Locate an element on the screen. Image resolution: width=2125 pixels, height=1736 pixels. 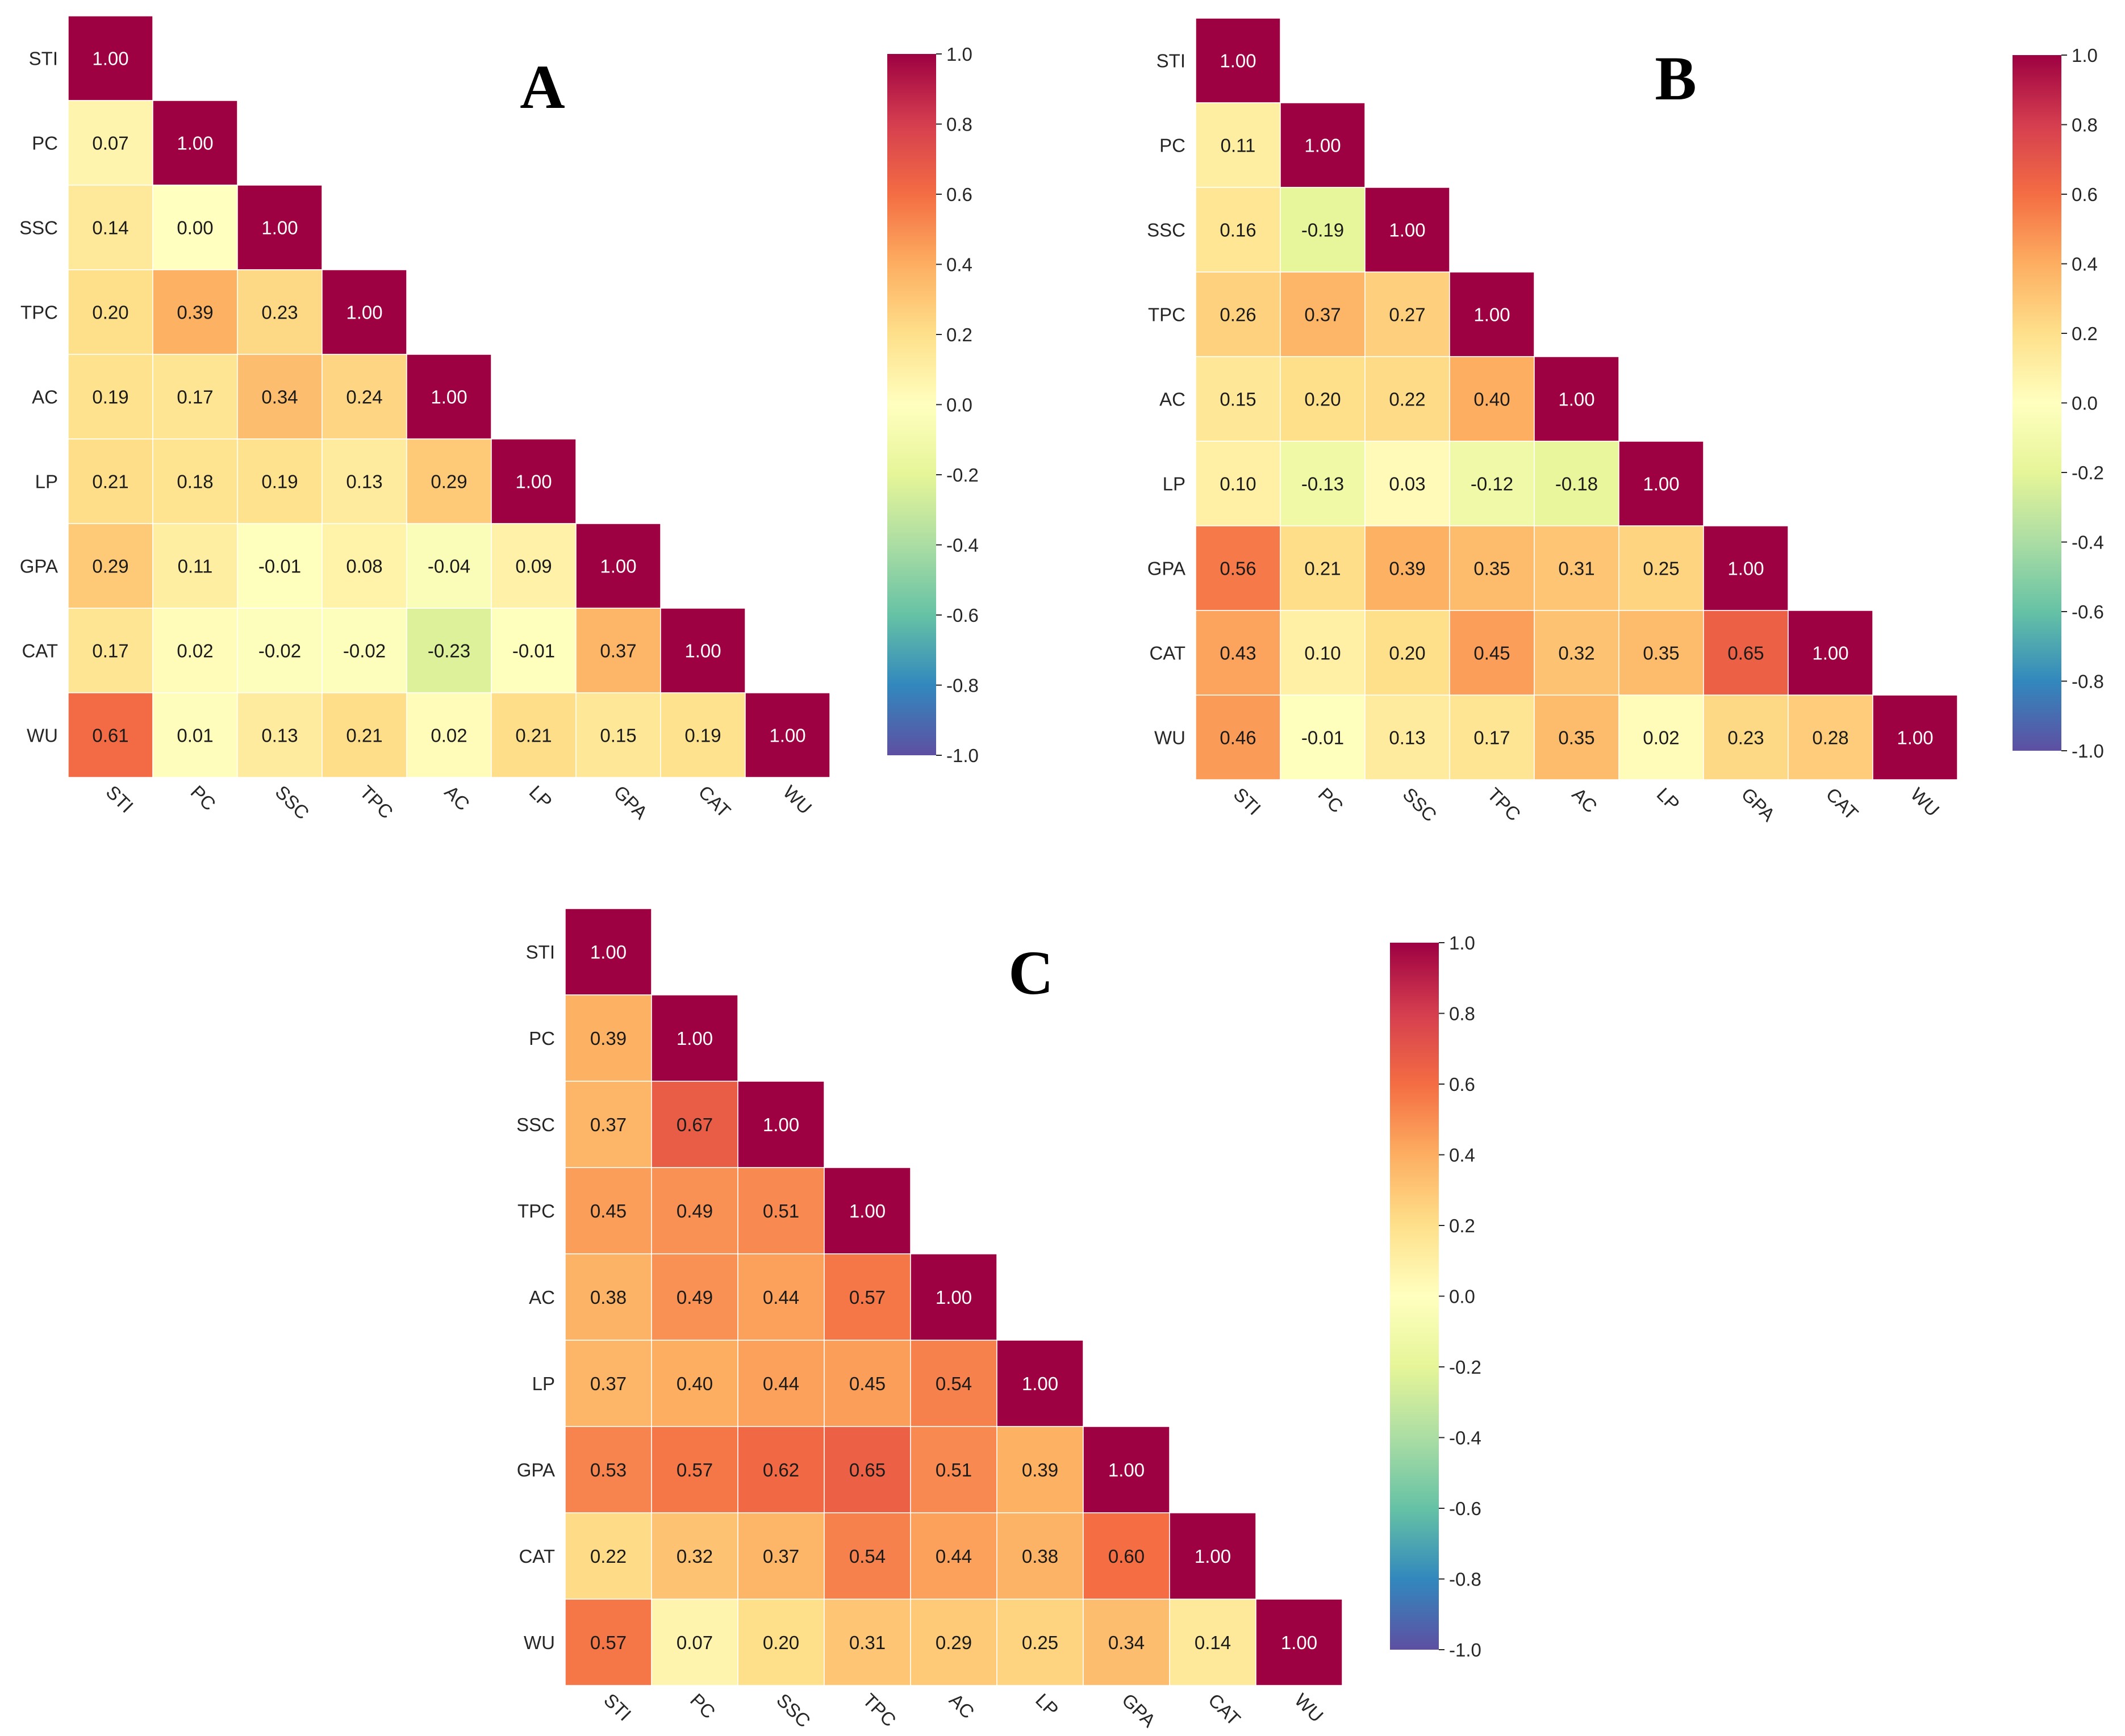
cell-value-label: 0.19 is located at coordinates (110, 397).